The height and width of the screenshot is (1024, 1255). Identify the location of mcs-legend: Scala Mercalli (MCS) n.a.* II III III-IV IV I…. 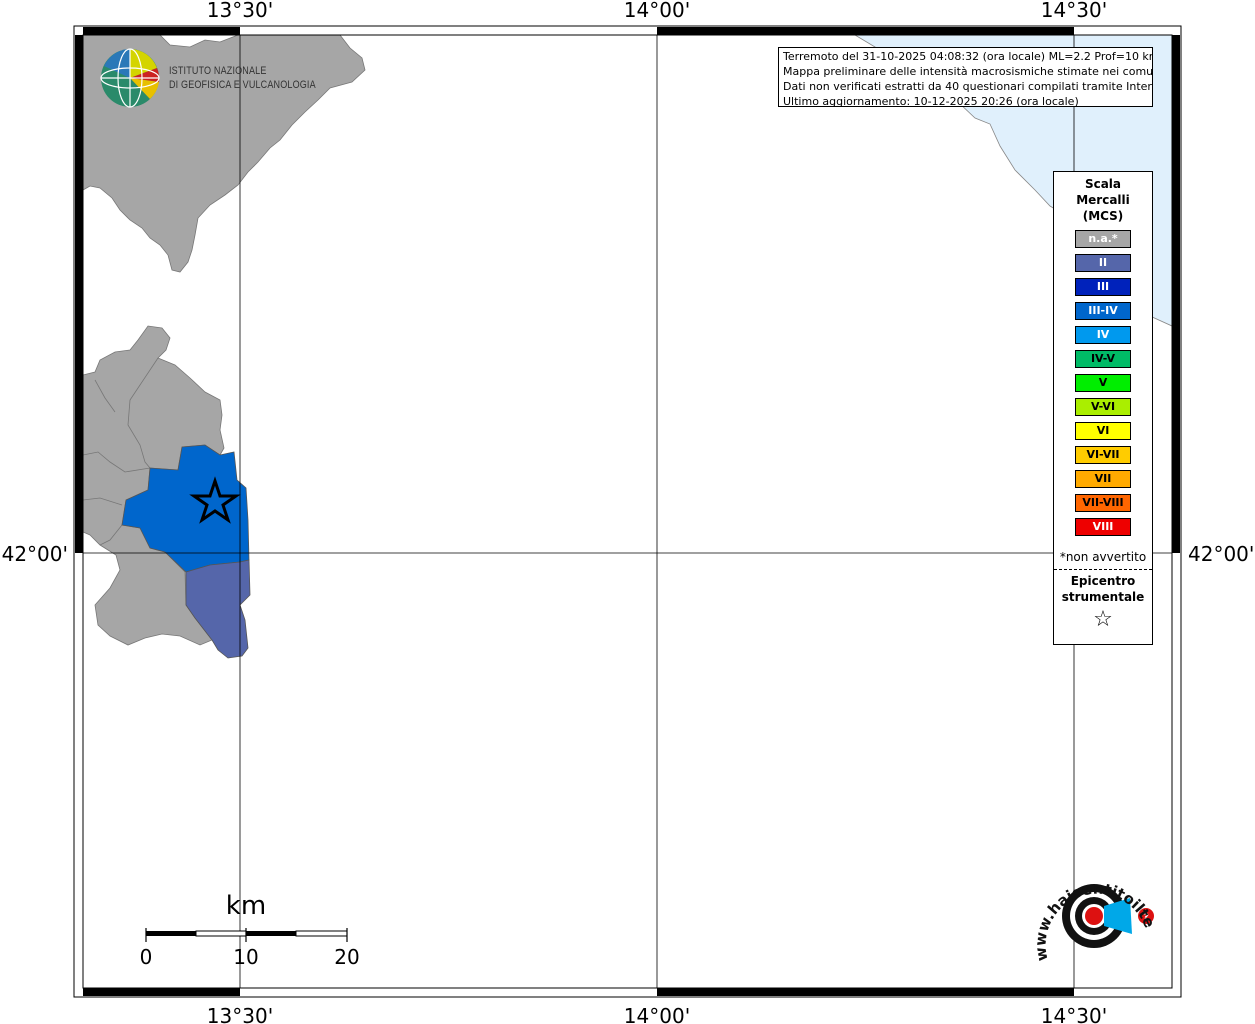
(1103, 408).